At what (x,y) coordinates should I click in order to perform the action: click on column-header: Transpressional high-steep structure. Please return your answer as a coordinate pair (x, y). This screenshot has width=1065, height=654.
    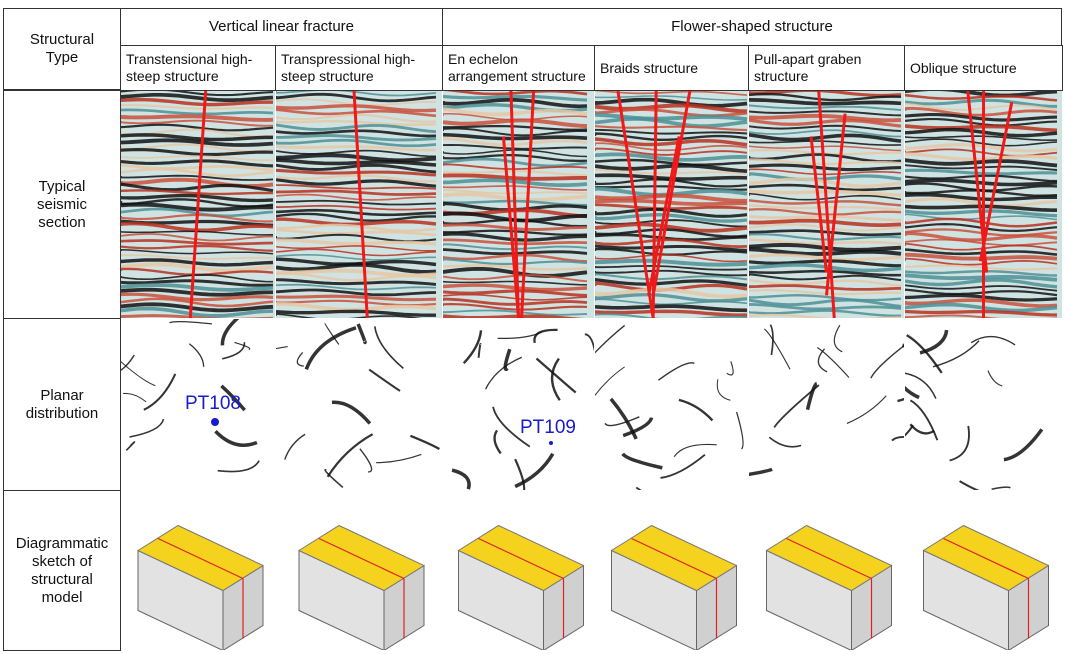
    Looking at the image, I should click on (359, 68).